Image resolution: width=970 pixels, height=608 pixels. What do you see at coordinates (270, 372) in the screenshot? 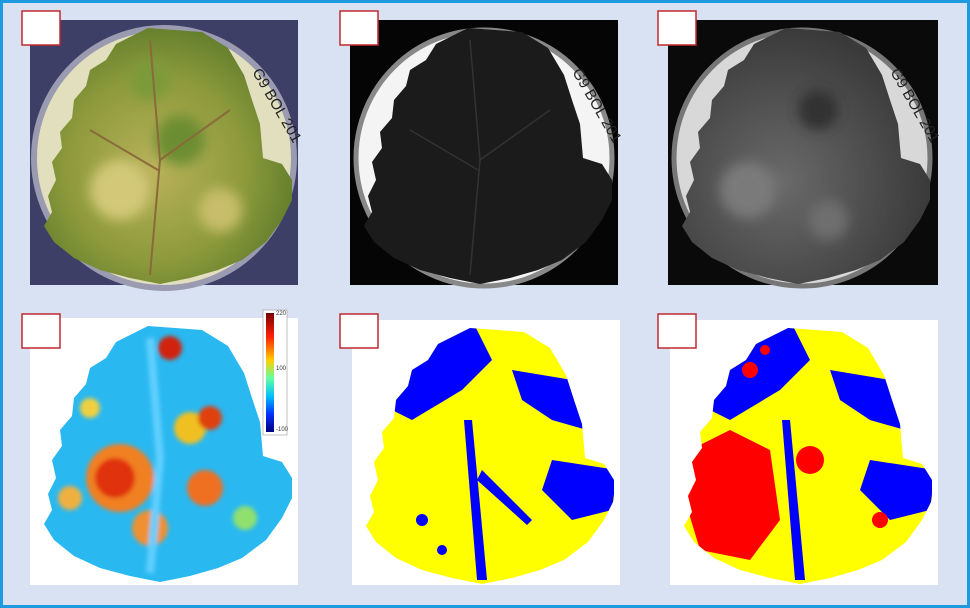
I see `colorbar` at bounding box center [270, 372].